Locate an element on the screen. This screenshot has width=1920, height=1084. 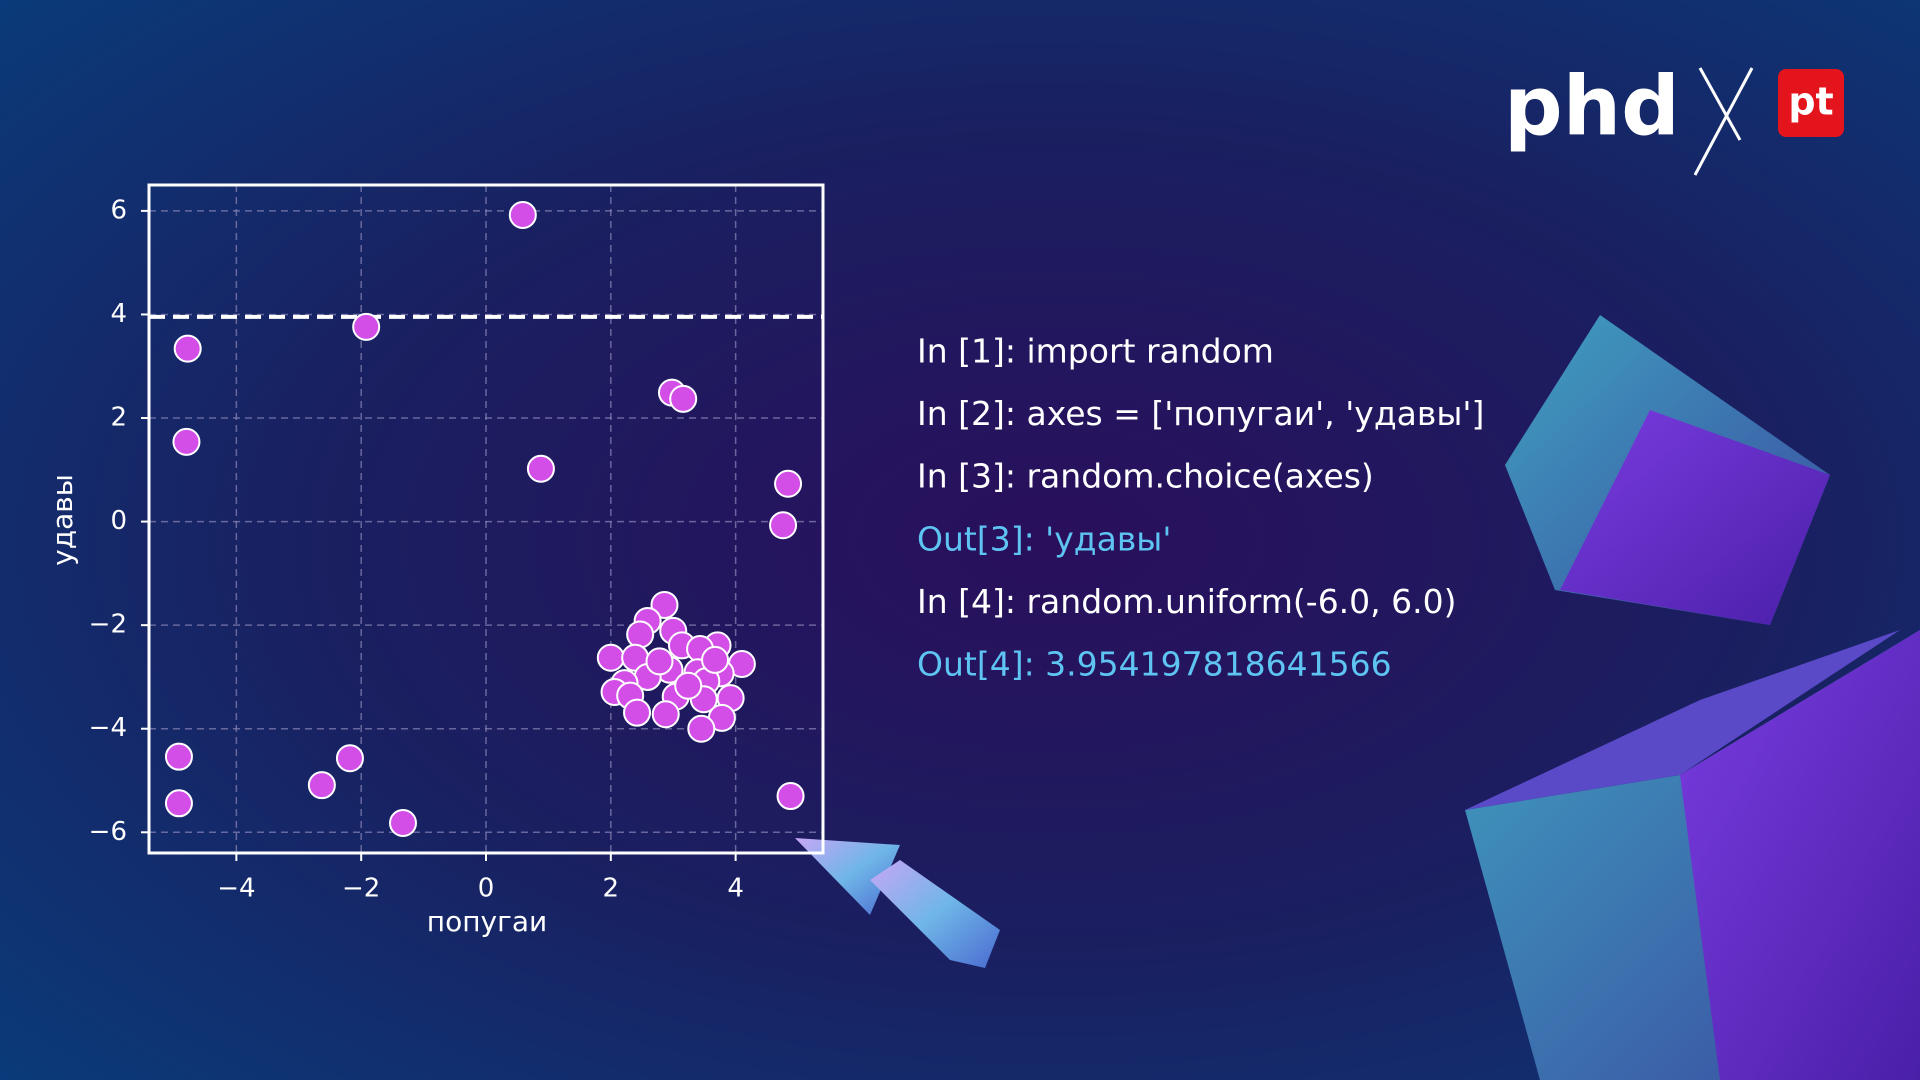
x-axis-label: попугаи is located at coordinates (487, 921).